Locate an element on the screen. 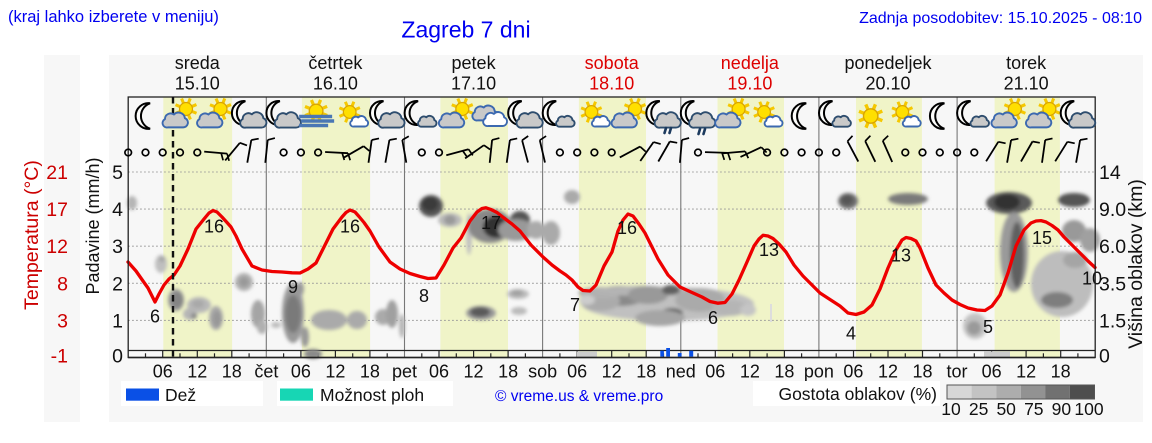 The height and width of the screenshot is (443, 1152). svg-text: (kraj lahko izberete v meniju) is located at coordinates (113, 17).